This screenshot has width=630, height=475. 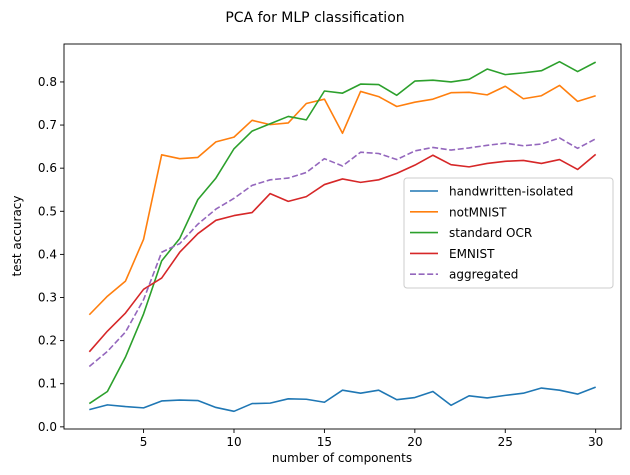 I want to click on y-tick-label: 0.4, so click(x=47, y=254).